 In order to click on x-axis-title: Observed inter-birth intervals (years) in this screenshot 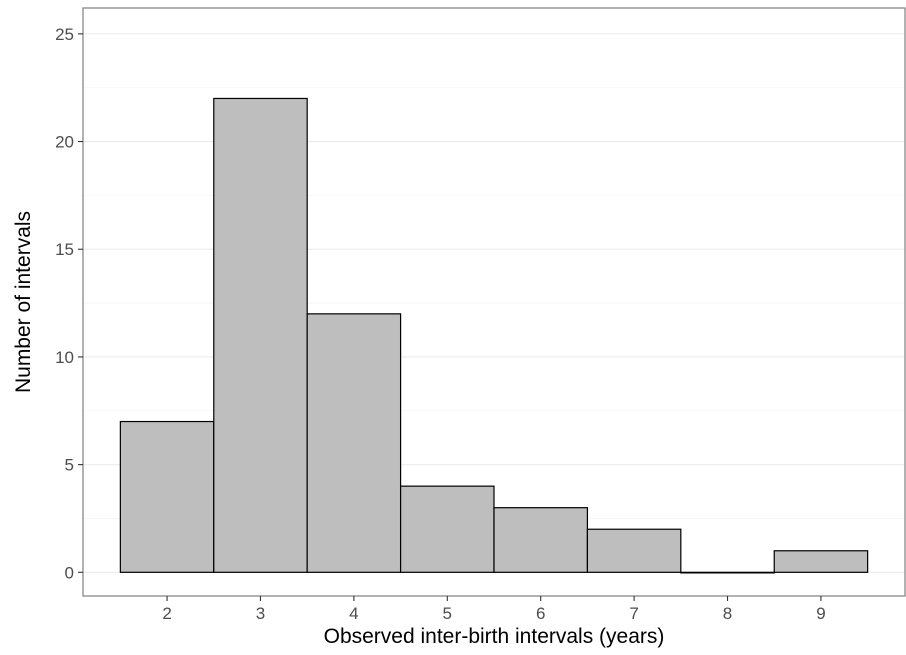, I will do `click(494, 636)`.